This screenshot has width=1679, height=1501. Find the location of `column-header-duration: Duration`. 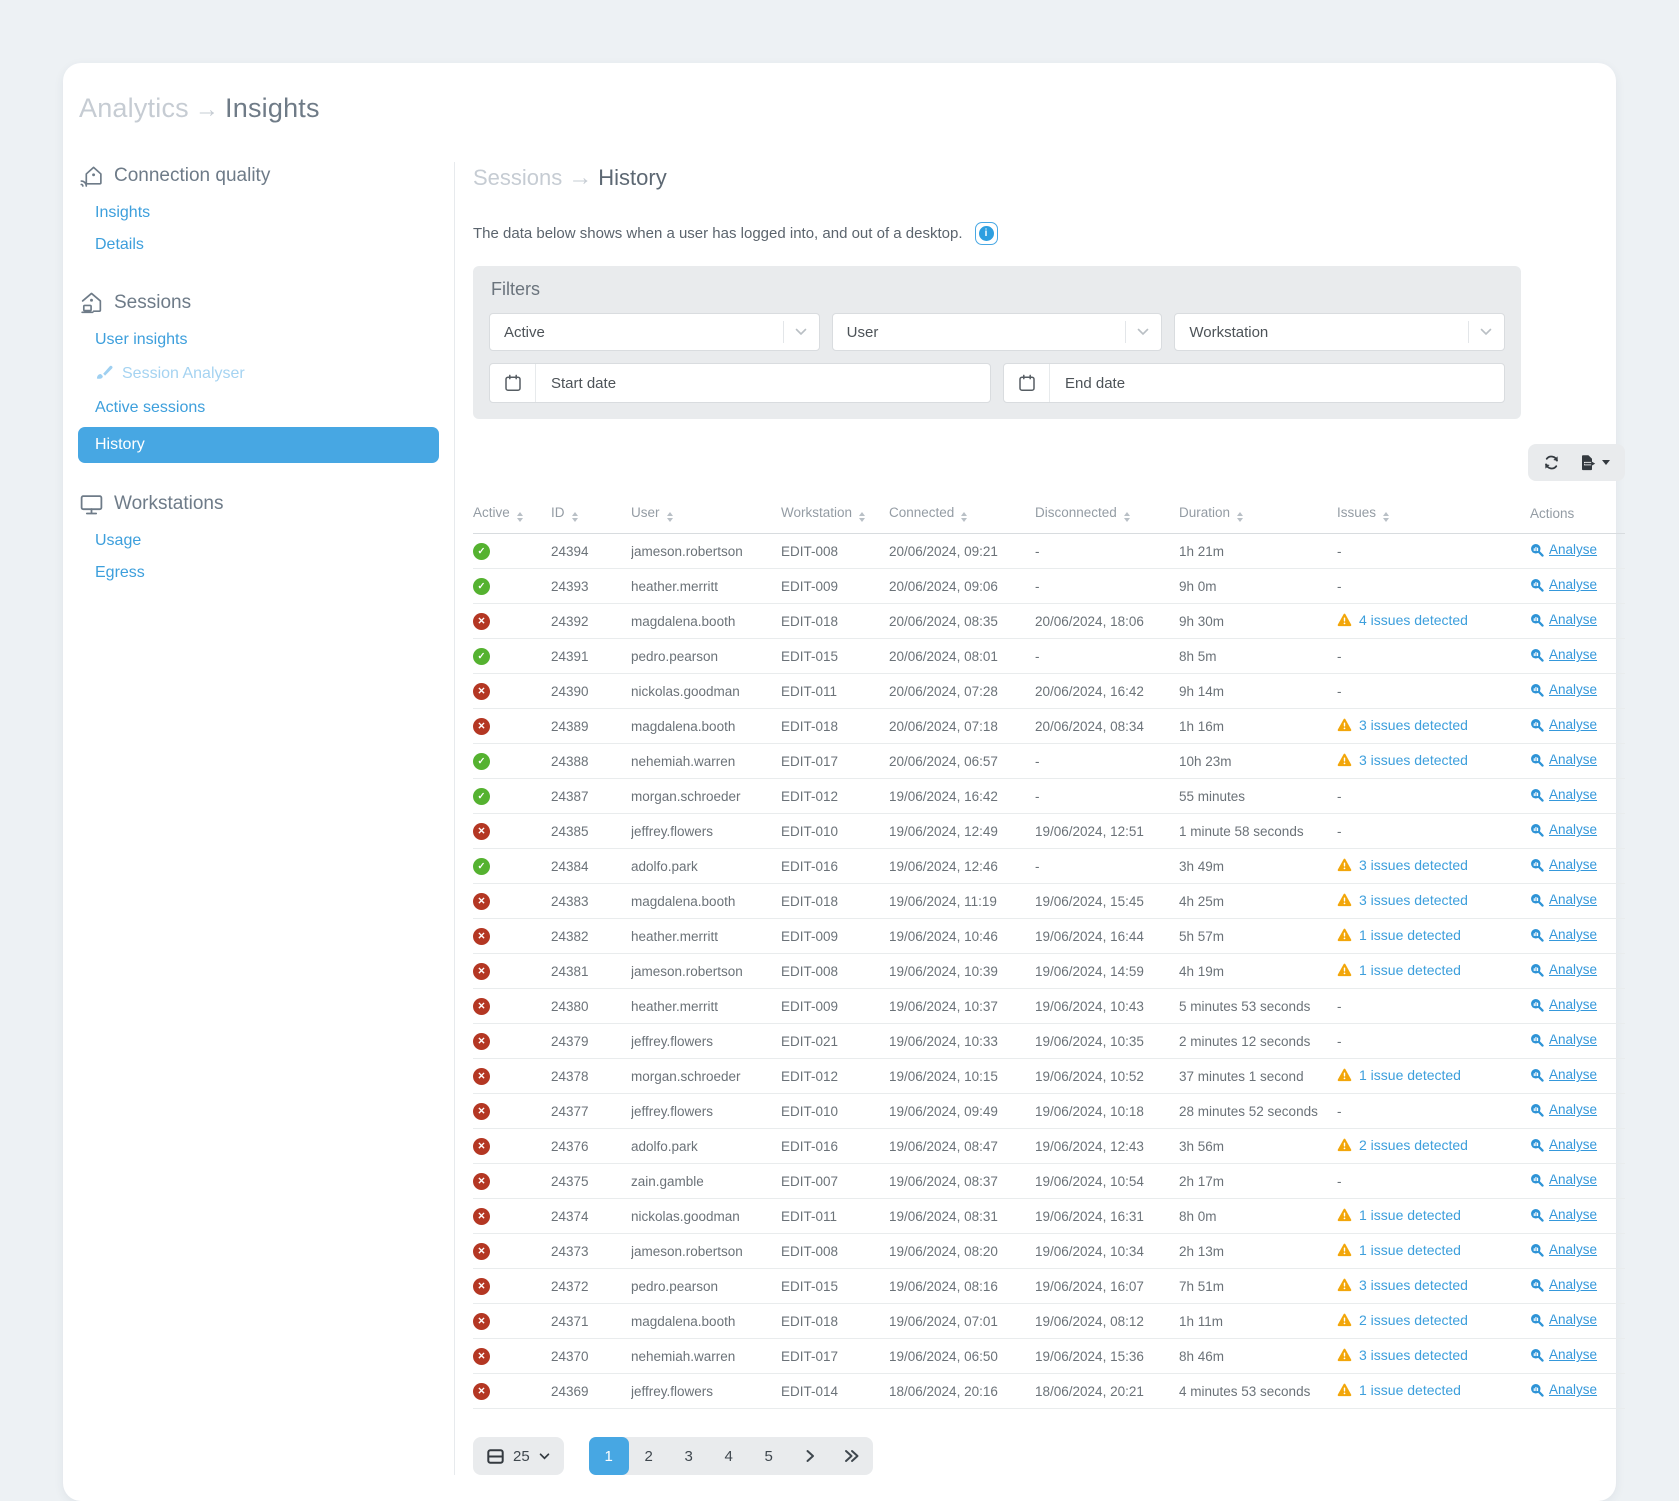

column-header-duration: Duration is located at coordinates (1258, 515).